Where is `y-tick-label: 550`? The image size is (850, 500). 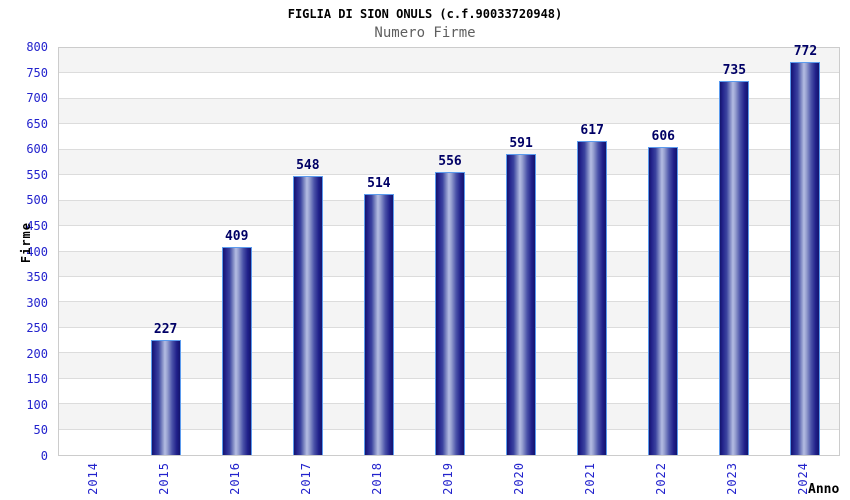 y-tick-label: 550 is located at coordinates (37, 174).